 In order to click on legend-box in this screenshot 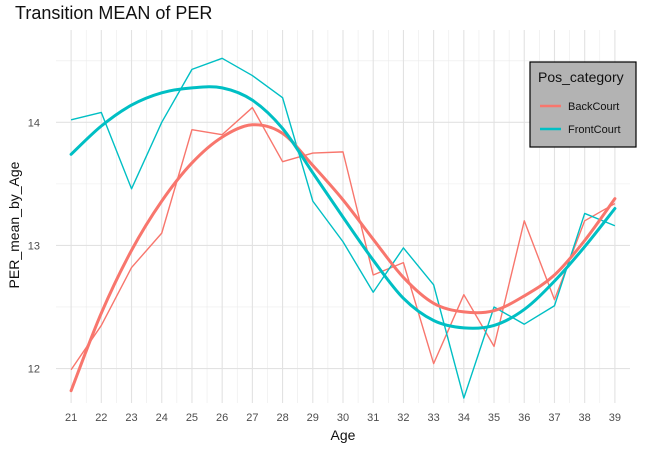, I will do `click(583, 104)`.